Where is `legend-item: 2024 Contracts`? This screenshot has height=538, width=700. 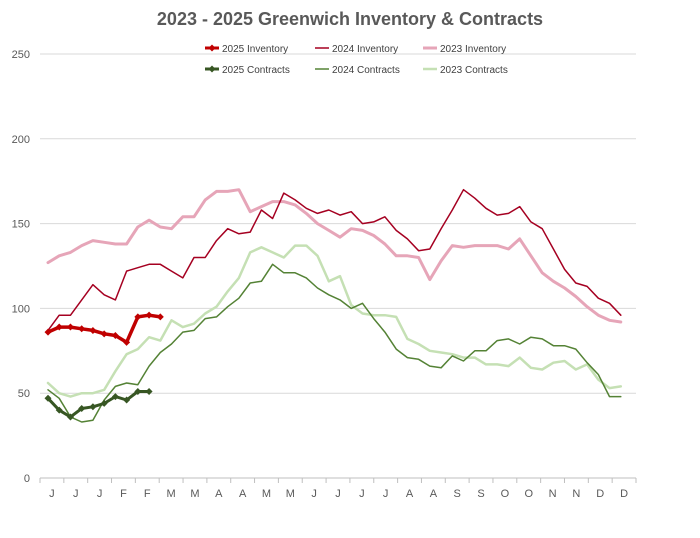 legend-item: 2024 Contracts is located at coordinates (357, 70).